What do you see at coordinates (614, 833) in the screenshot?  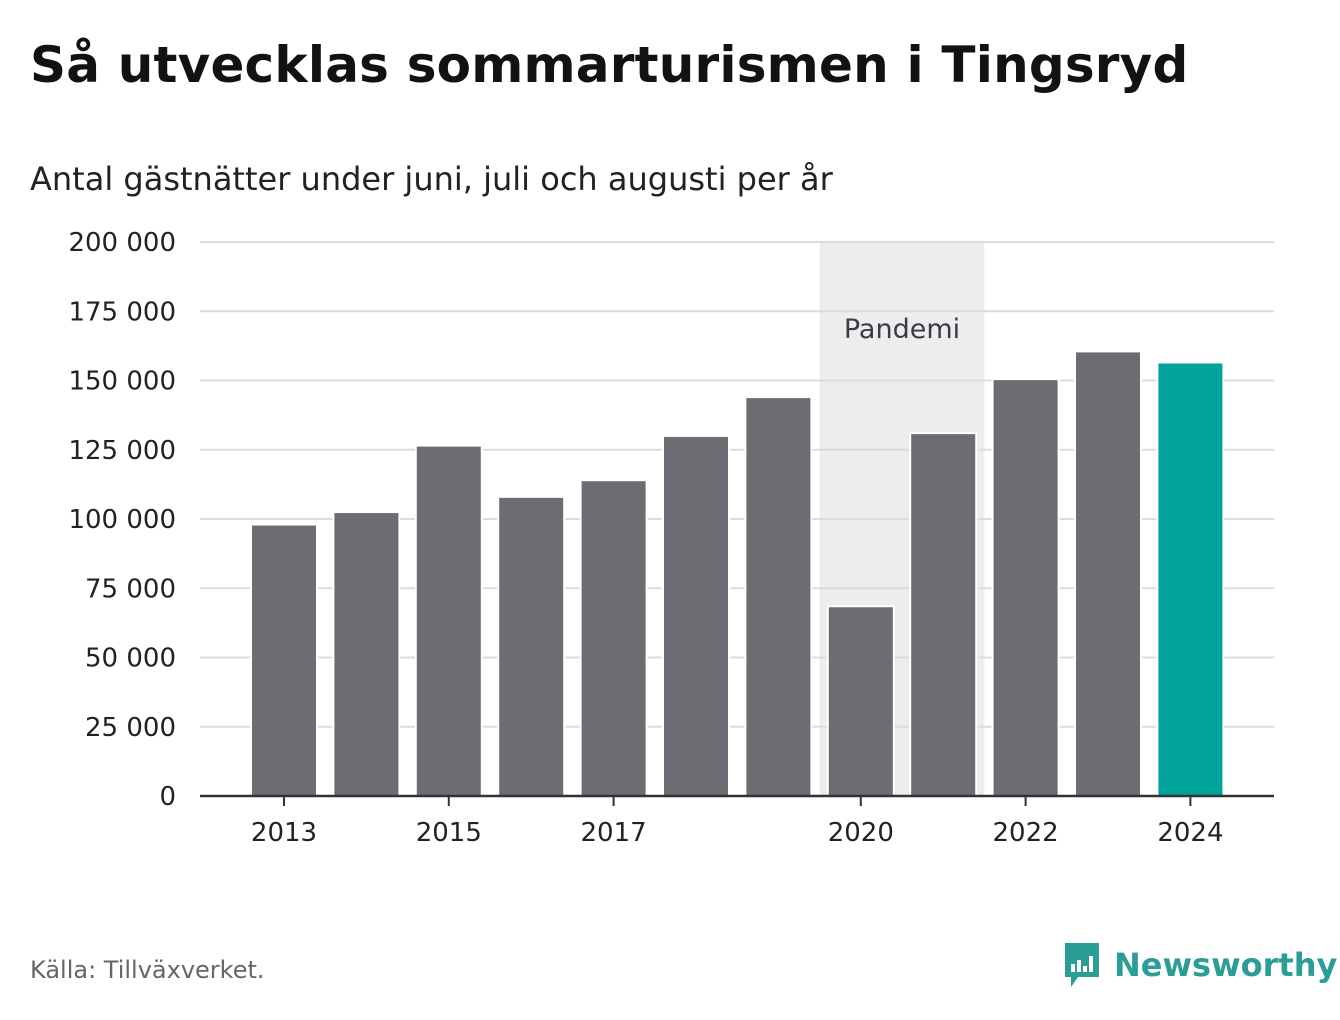 I see `x-tick-label: 2017` at bounding box center [614, 833].